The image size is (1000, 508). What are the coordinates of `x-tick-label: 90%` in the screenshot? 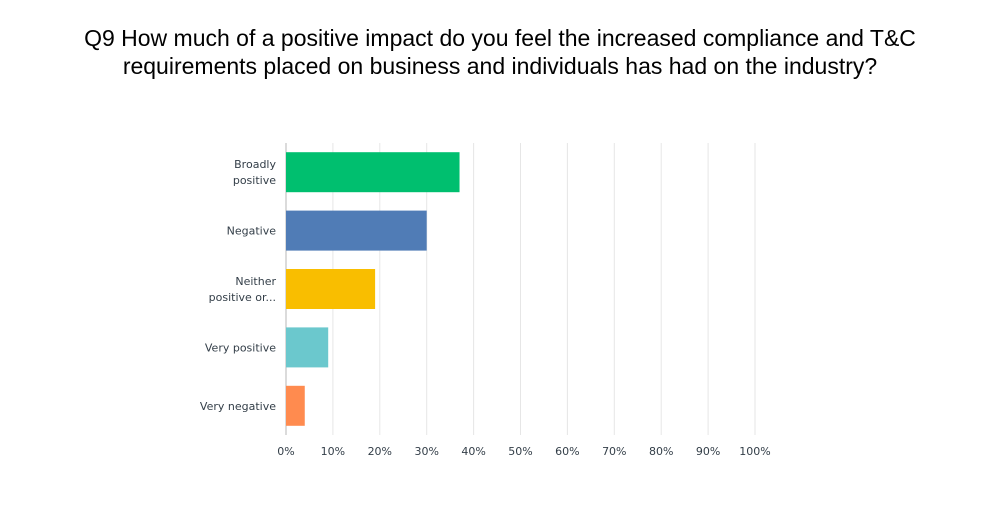 It's located at (708, 451).